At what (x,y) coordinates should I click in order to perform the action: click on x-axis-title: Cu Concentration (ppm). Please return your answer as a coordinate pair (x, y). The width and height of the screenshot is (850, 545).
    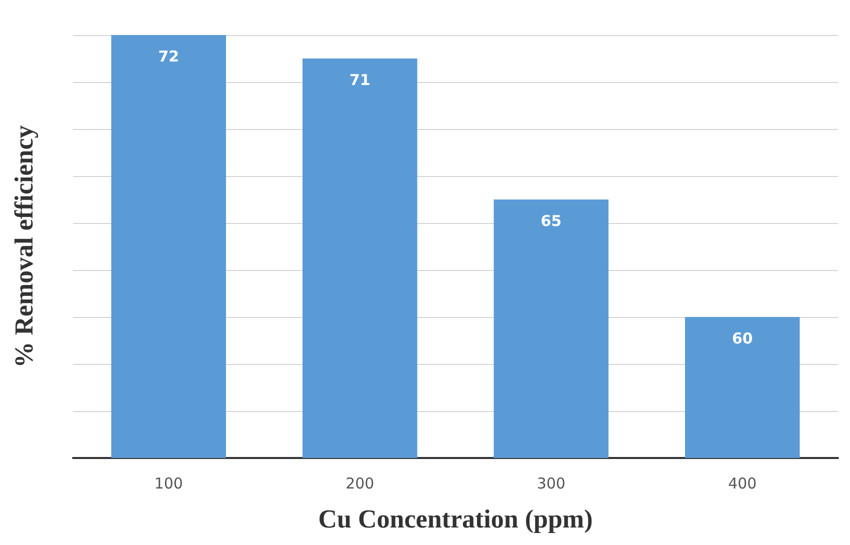
    Looking at the image, I should click on (455, 519).